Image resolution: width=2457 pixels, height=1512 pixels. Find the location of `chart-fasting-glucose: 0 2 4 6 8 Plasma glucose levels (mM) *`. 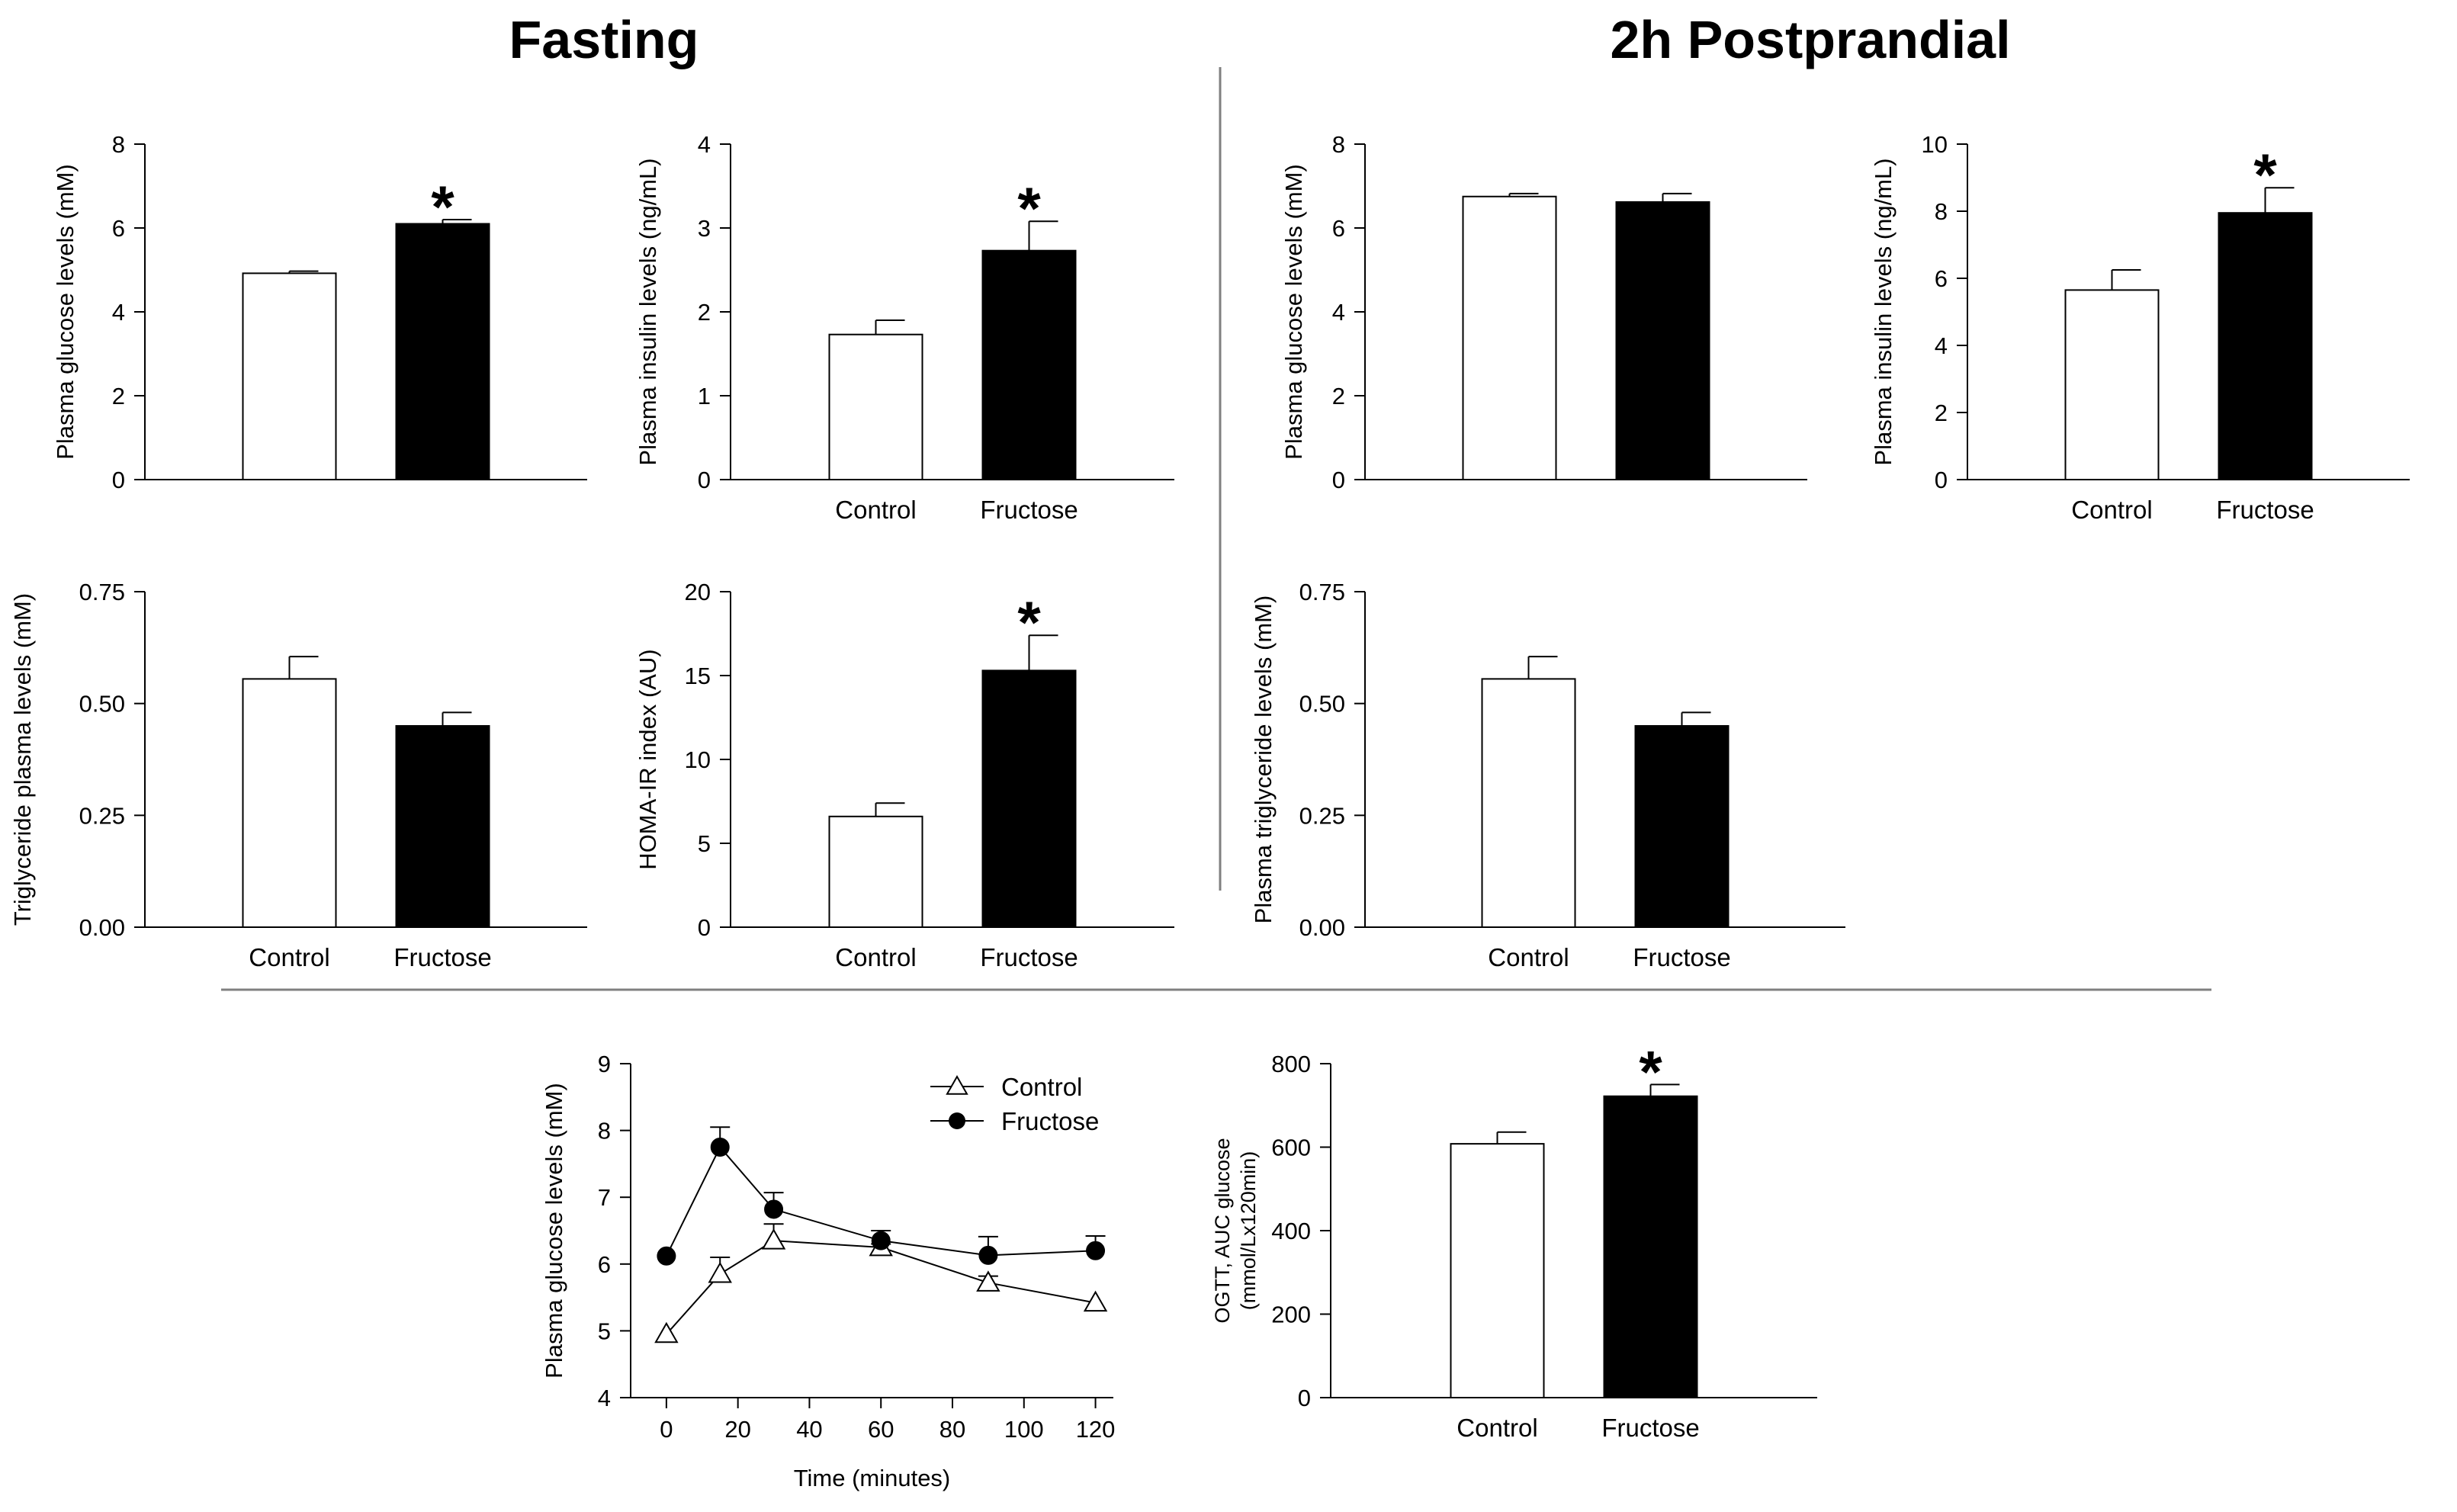

chart-fasting-glucose: 0 2 4 6 8 Plasma glucose levels (mM) * is located at coordinates (319, 312).